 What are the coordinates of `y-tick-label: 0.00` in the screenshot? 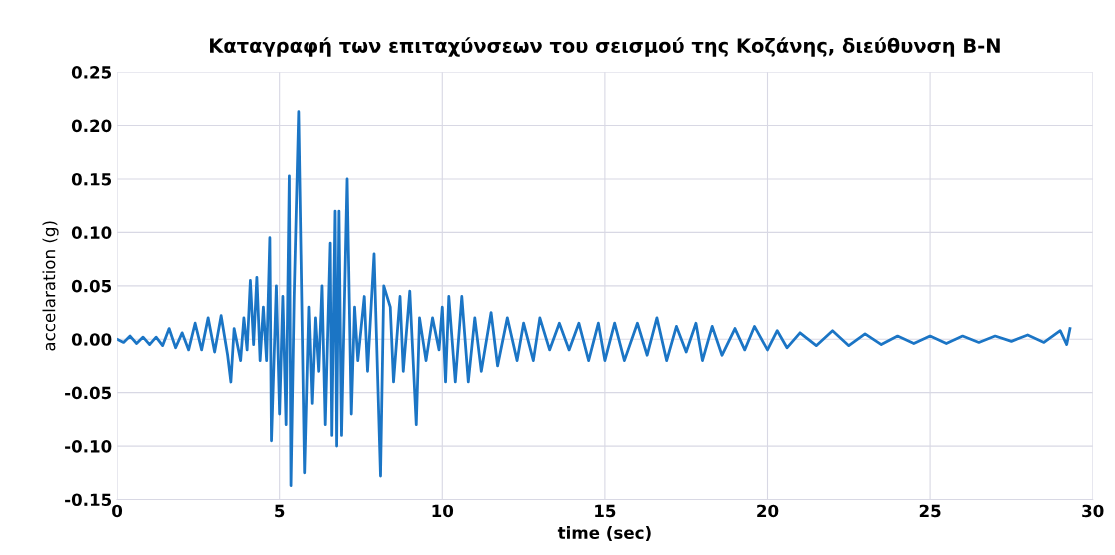 It's located at (91, 339).